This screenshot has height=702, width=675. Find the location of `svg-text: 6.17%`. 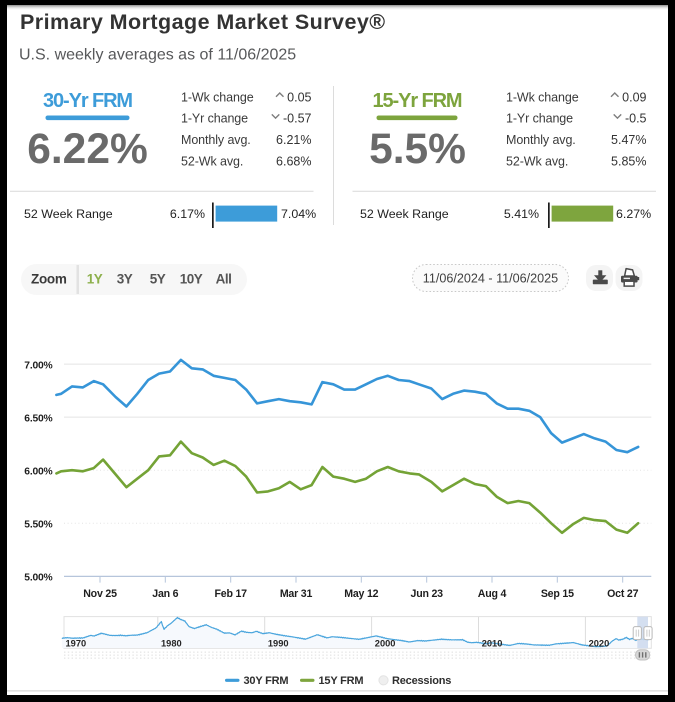

svg-text: 6.17% is located at coordinates (187, 214).